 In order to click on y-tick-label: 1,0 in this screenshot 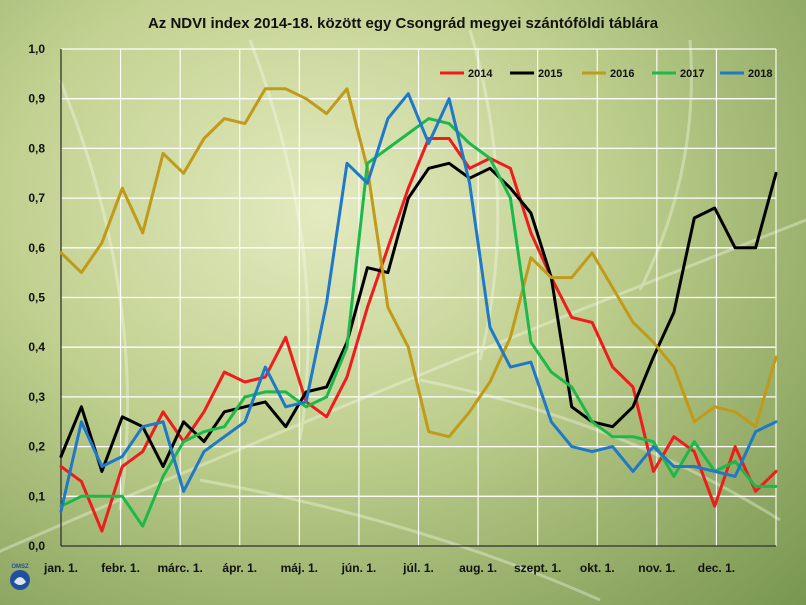, I will do `click(36, 49)`.